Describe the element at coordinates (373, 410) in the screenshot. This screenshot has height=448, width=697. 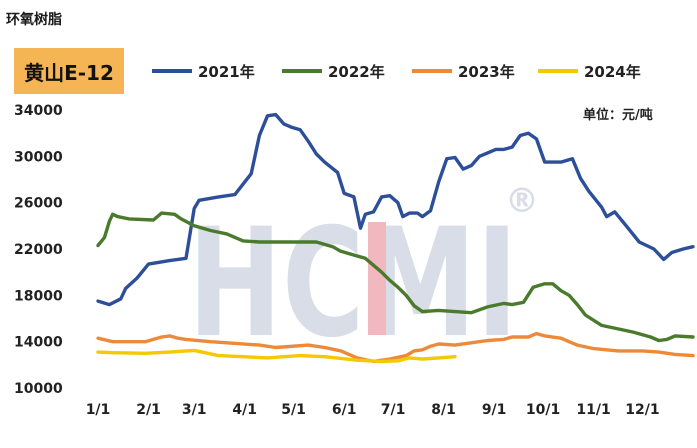
I see `x-axis: 1/1 2/1 3/1 4/1 5/1 6/1 7/1 8/1 9/1 10/1 11/1 12/1` at that location.